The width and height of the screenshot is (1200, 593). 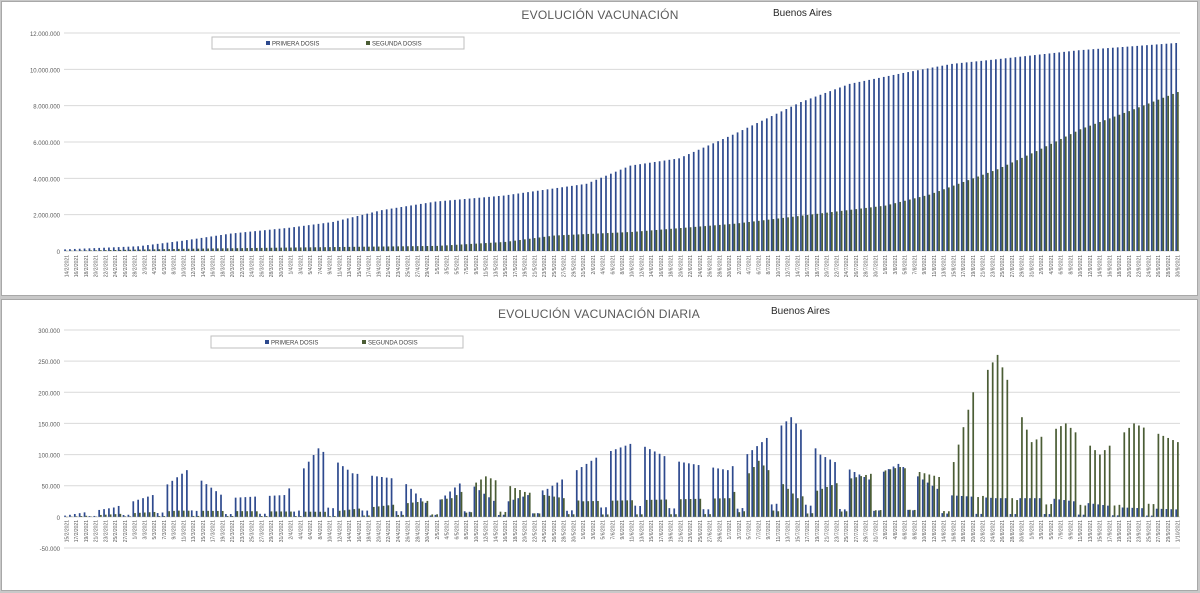 I want to click on x-tick-label: 5/7/2021, so click(x=750, y=530).